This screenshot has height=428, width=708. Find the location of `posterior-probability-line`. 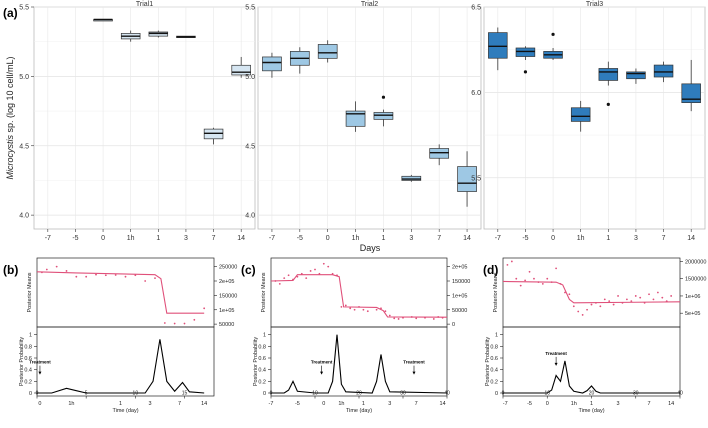

posterior-probability-line is located at coordinates (591, 377).